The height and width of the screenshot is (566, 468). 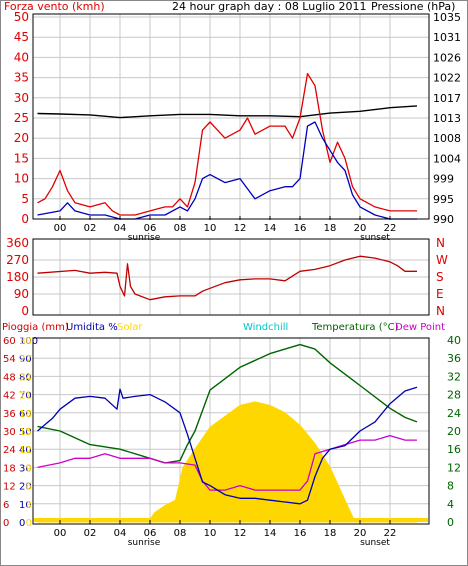 I want to click on solar-tick-label: 21, so click(x=25, y=396).